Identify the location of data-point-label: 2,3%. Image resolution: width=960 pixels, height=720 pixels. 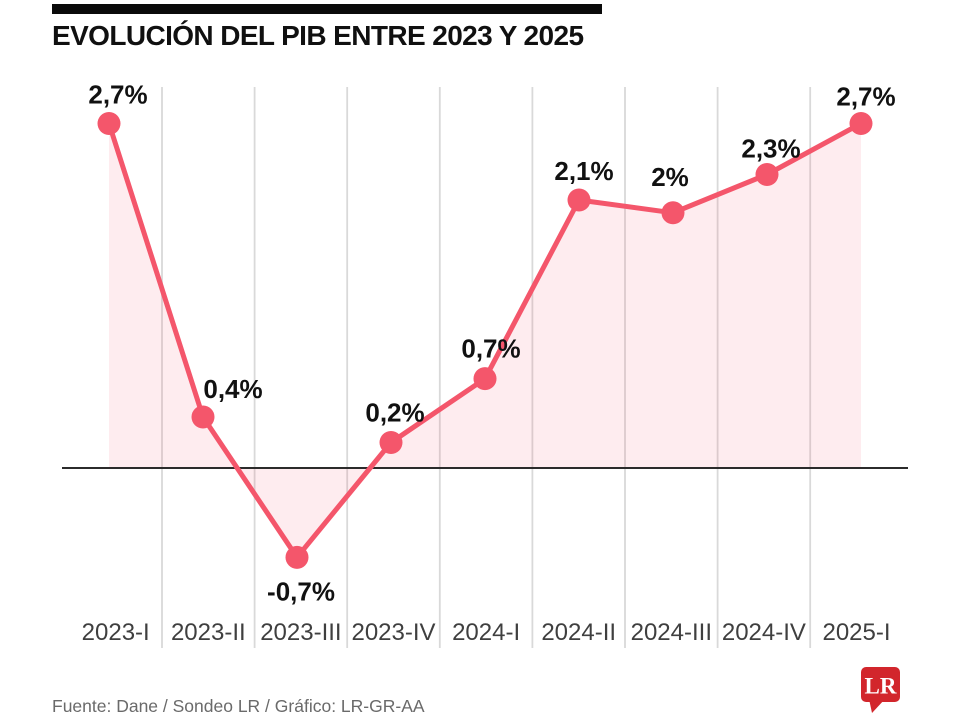
(770, 149).